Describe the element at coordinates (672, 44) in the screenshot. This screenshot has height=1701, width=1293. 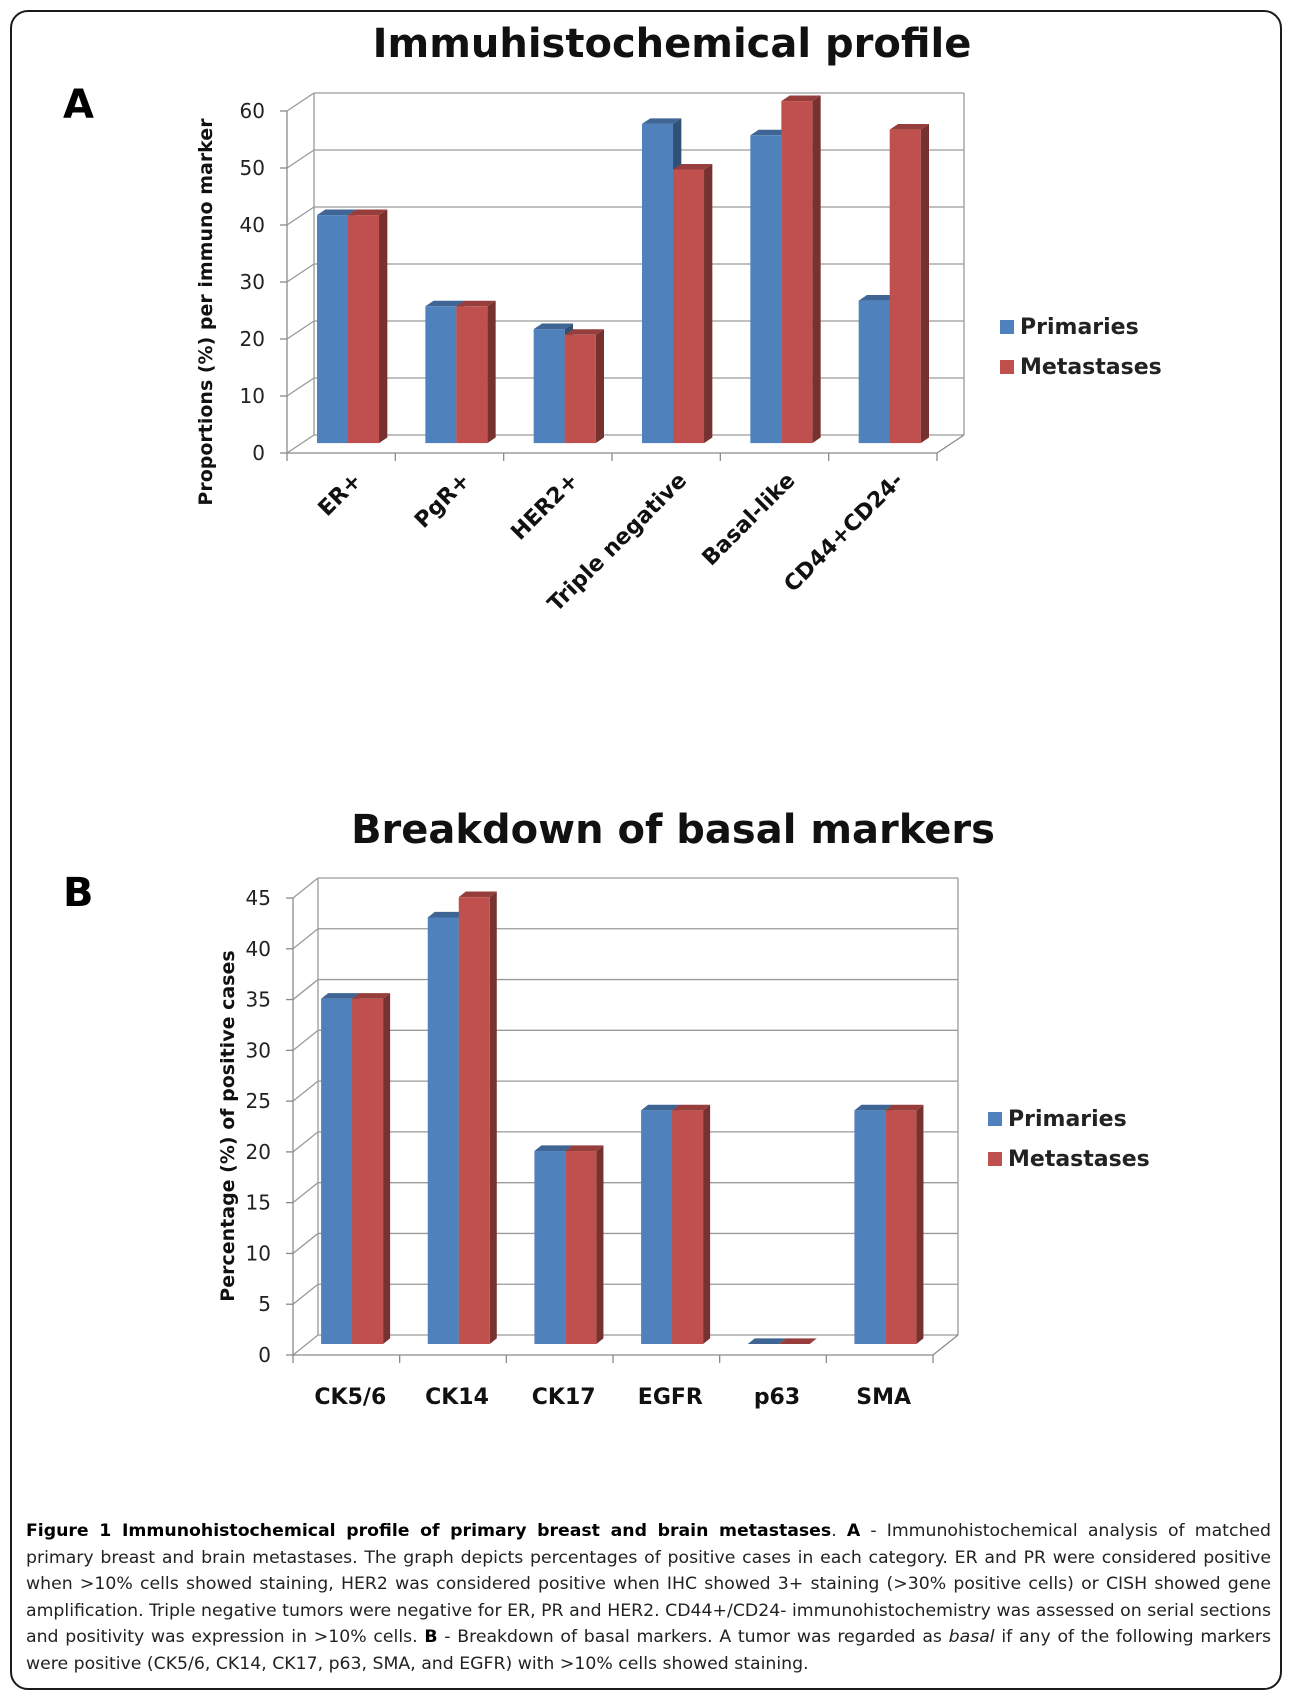
I see `chart-title: Immuhistochemical profile` at that location.